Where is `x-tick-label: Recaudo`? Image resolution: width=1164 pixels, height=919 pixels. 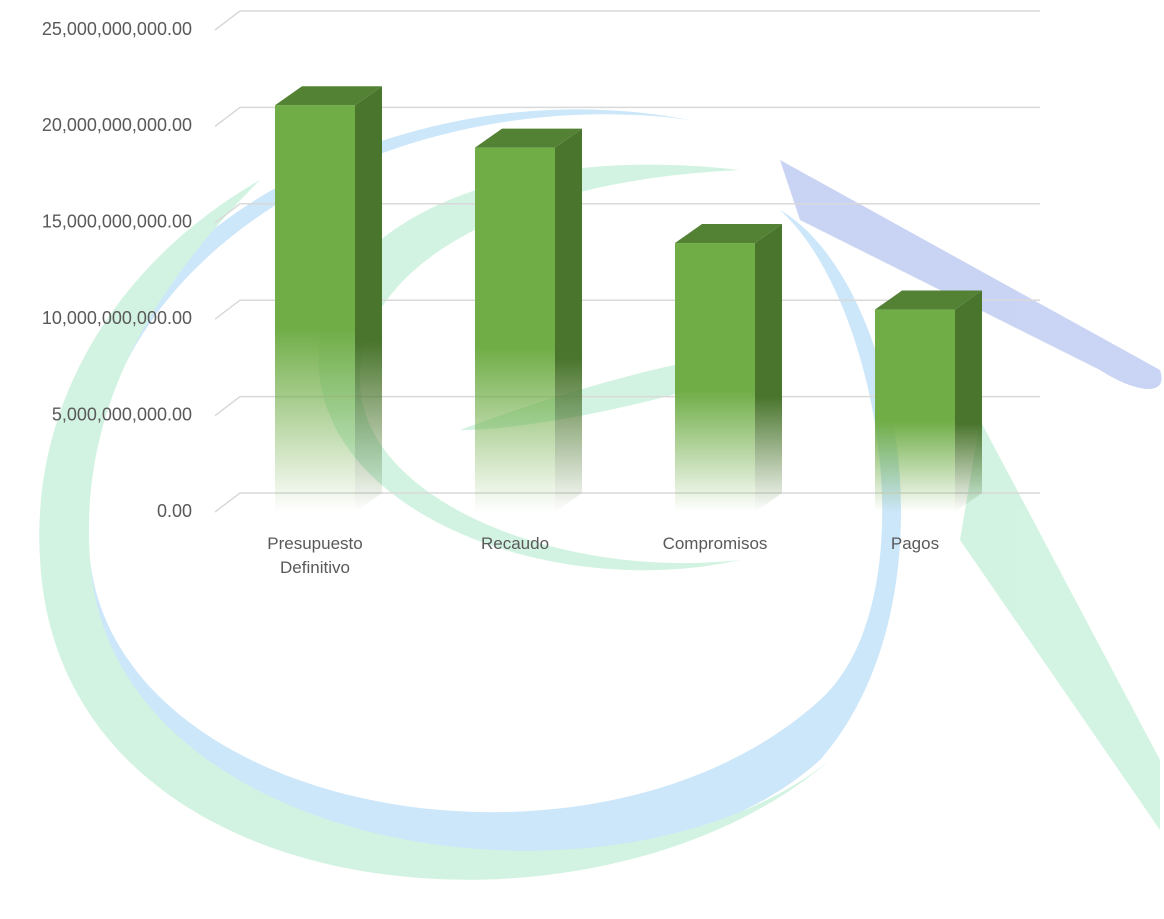 x-tick-label: Recaudo is located at coordinates (515, 543).